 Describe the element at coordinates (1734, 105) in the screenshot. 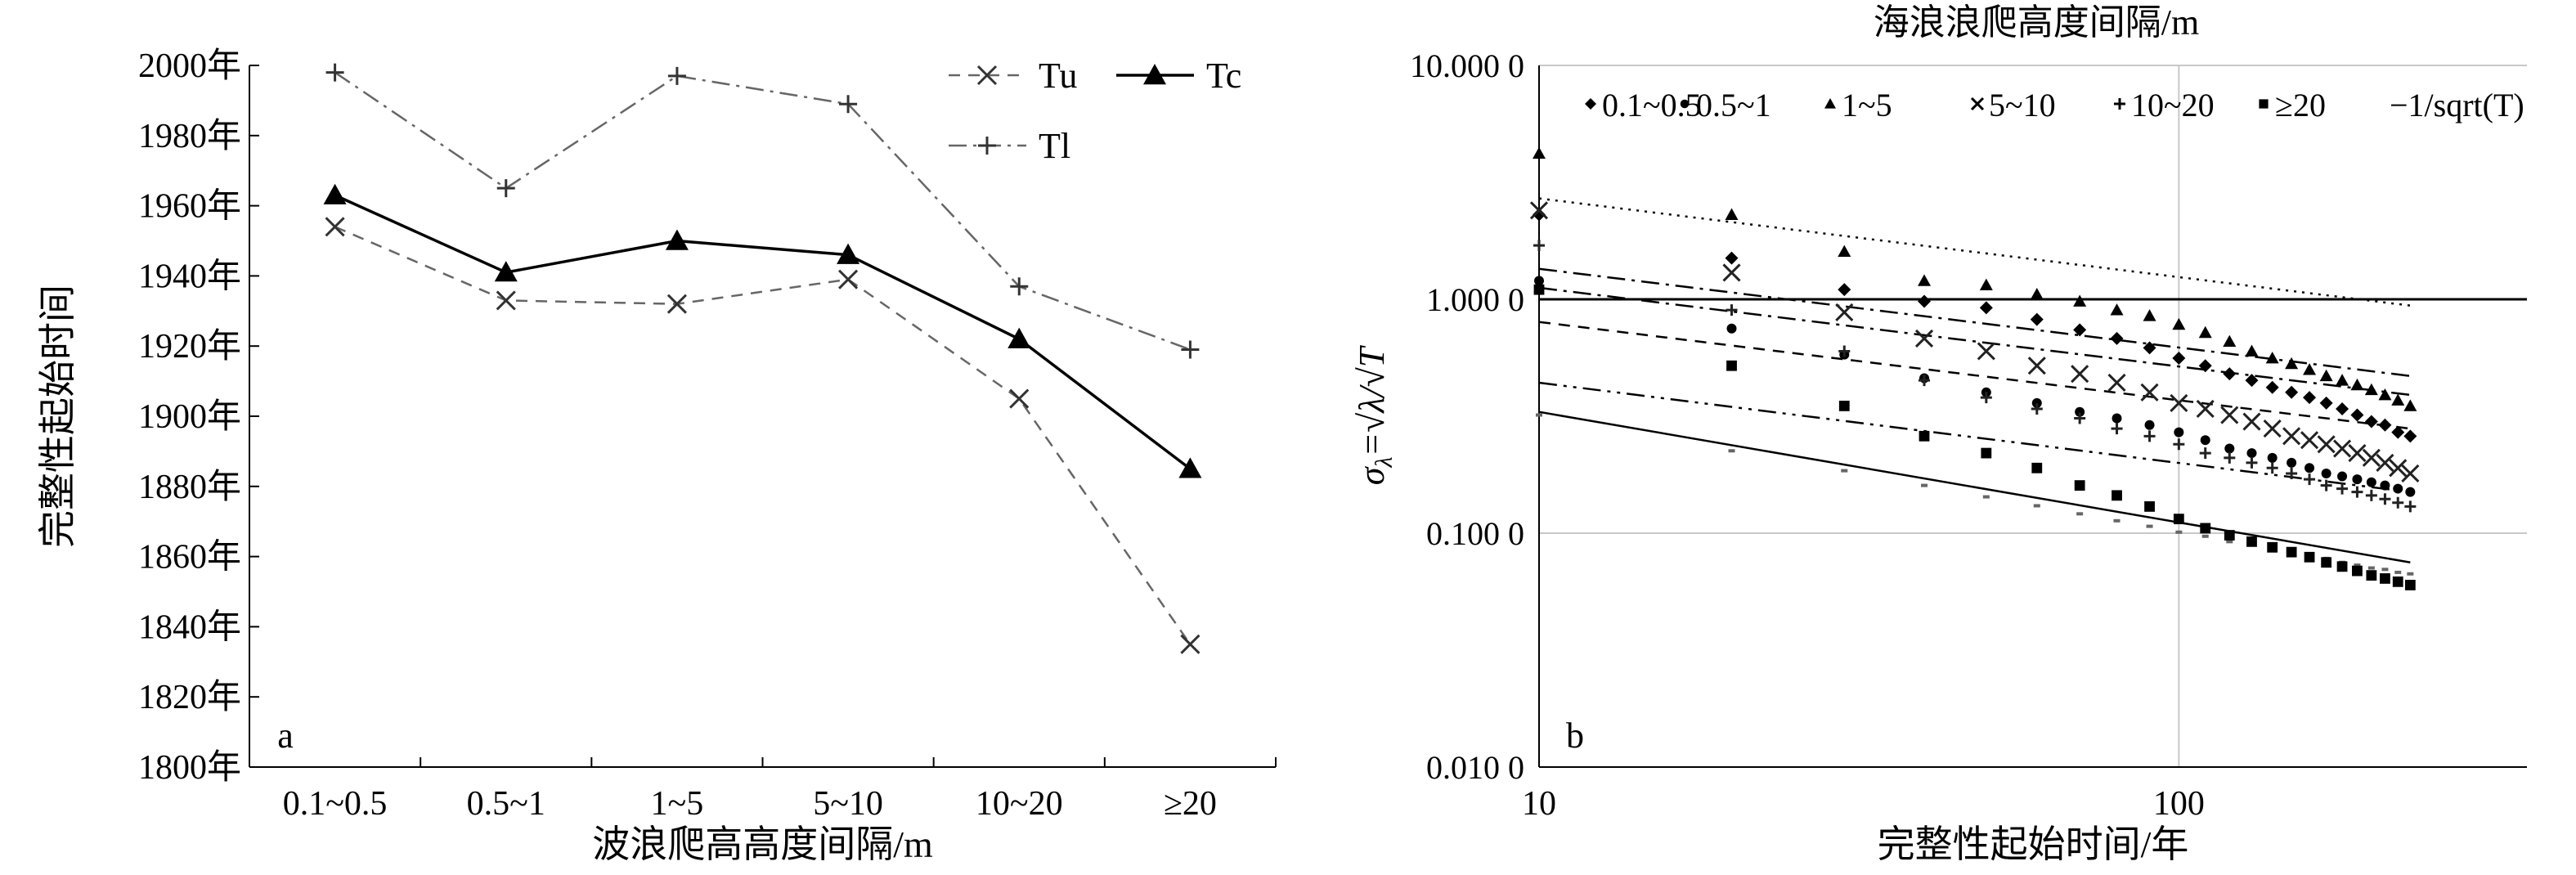

I see `legend-label: 0.5~1` at that location.